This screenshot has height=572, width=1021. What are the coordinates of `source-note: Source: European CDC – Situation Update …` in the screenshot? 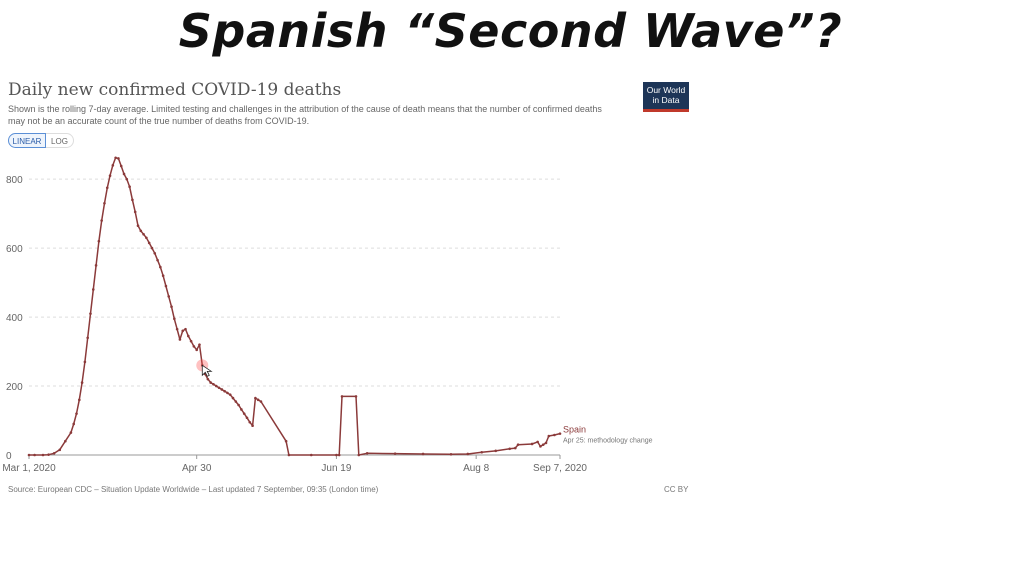 It's located at (193, 489).